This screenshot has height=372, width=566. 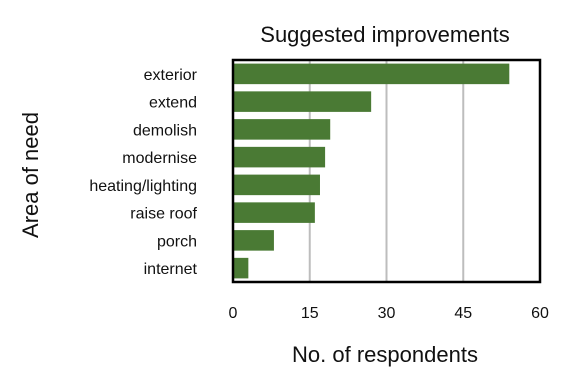 I want to click on bar-exterior, so click(x=371, y=74).